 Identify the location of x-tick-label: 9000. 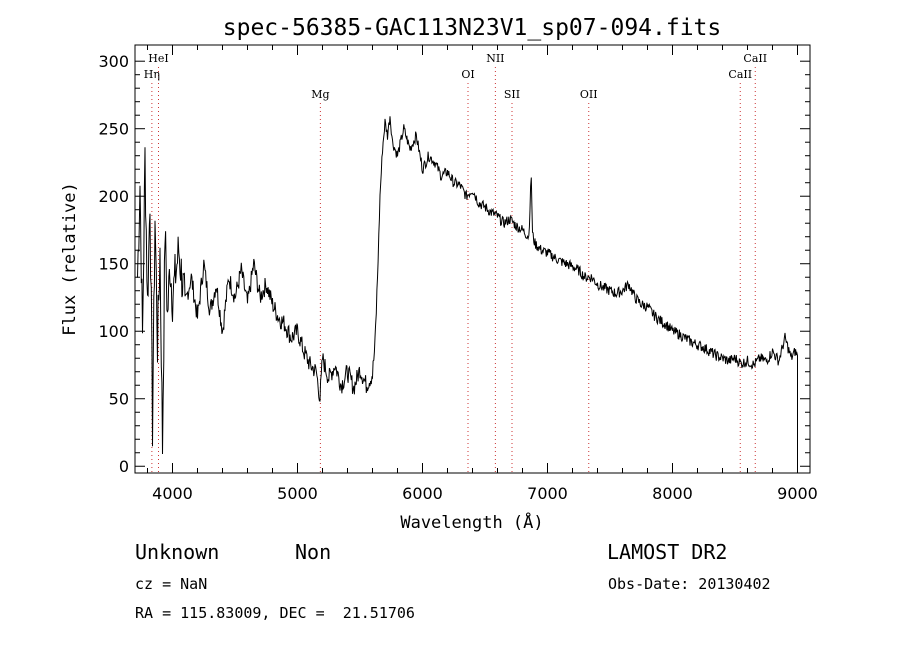
(797, 493).